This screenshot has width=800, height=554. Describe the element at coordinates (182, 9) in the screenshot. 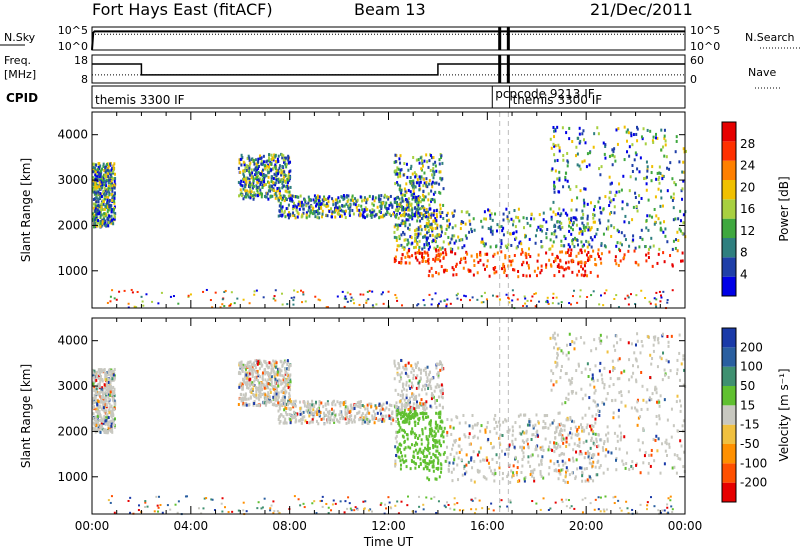

I see `chart-title: Fort Hays East (fitACF)` at that location.